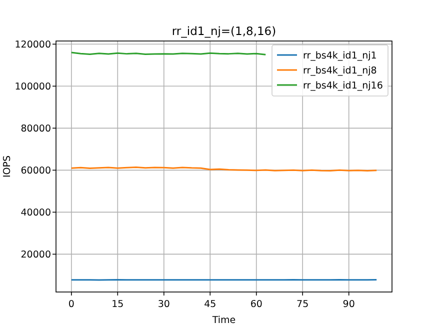 This screenshot has height=329, width=437. Describe the element at coordinates (35, 129) in the screenshot. I see `y-tick-label: 80000` at that location.